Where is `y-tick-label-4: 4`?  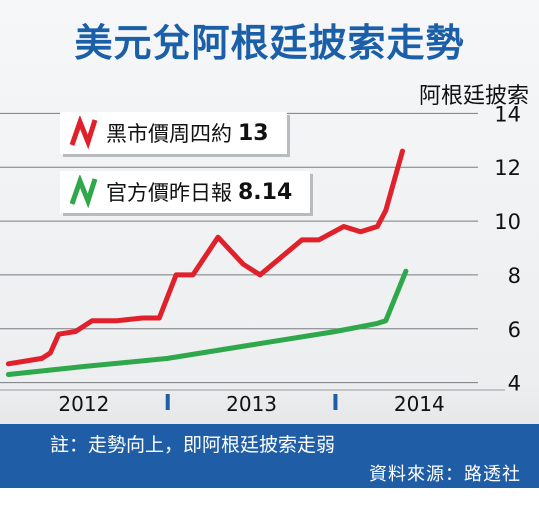 y-tick-label-4: 4 is located at coordinates (514, 384).